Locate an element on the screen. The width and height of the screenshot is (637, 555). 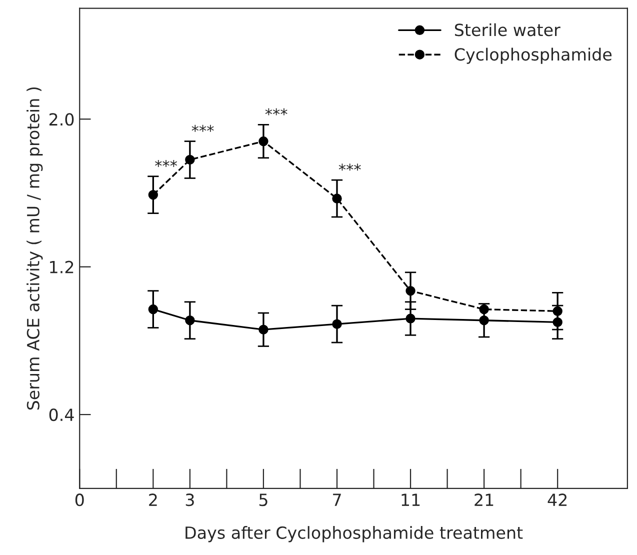
y-tick-label: 0.4 is located at coordinates (61, 415).